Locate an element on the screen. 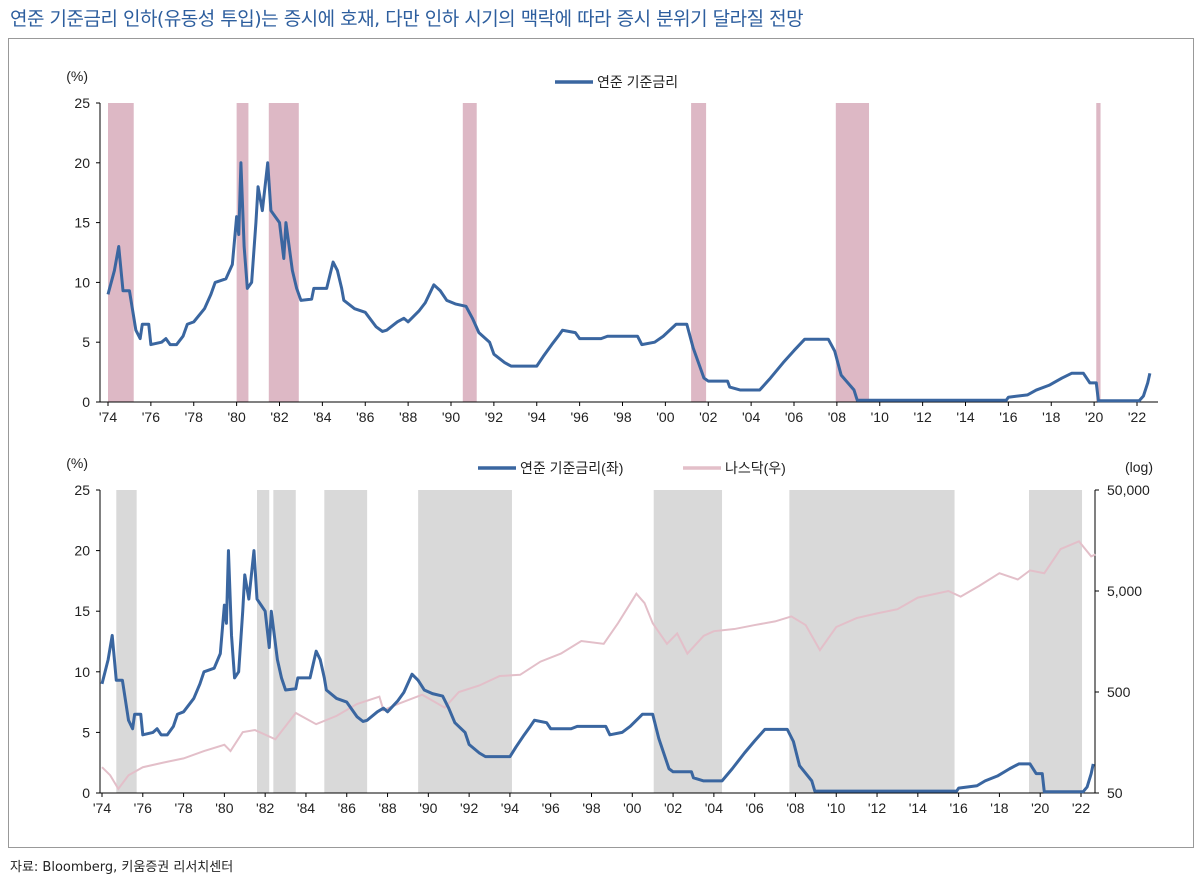 This screenshot has height=884, width=1200. y-right-tick-label: 500 is located at coordinates (1119, 692).